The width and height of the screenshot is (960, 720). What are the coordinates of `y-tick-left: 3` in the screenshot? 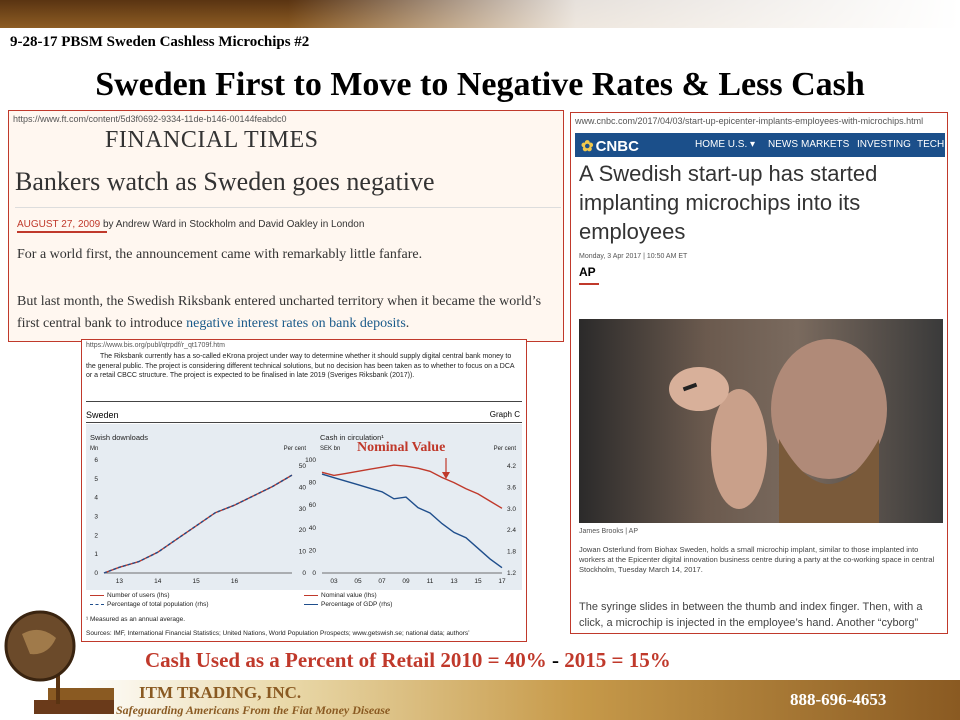 It's located at (96, 517).